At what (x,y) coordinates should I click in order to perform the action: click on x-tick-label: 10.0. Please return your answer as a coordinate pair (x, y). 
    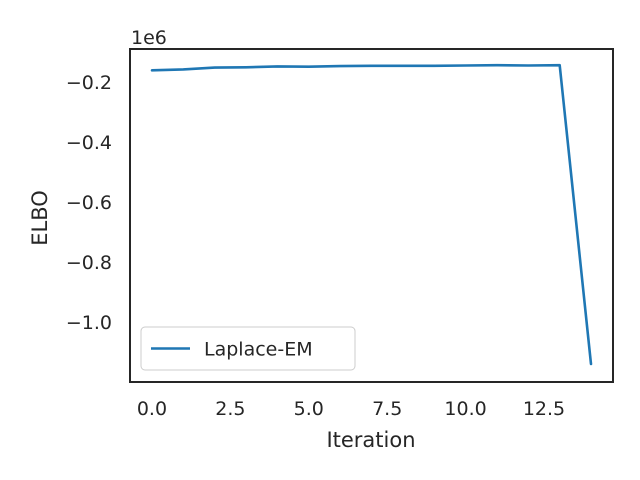
    Looking at the image, I should click on (465, 409).